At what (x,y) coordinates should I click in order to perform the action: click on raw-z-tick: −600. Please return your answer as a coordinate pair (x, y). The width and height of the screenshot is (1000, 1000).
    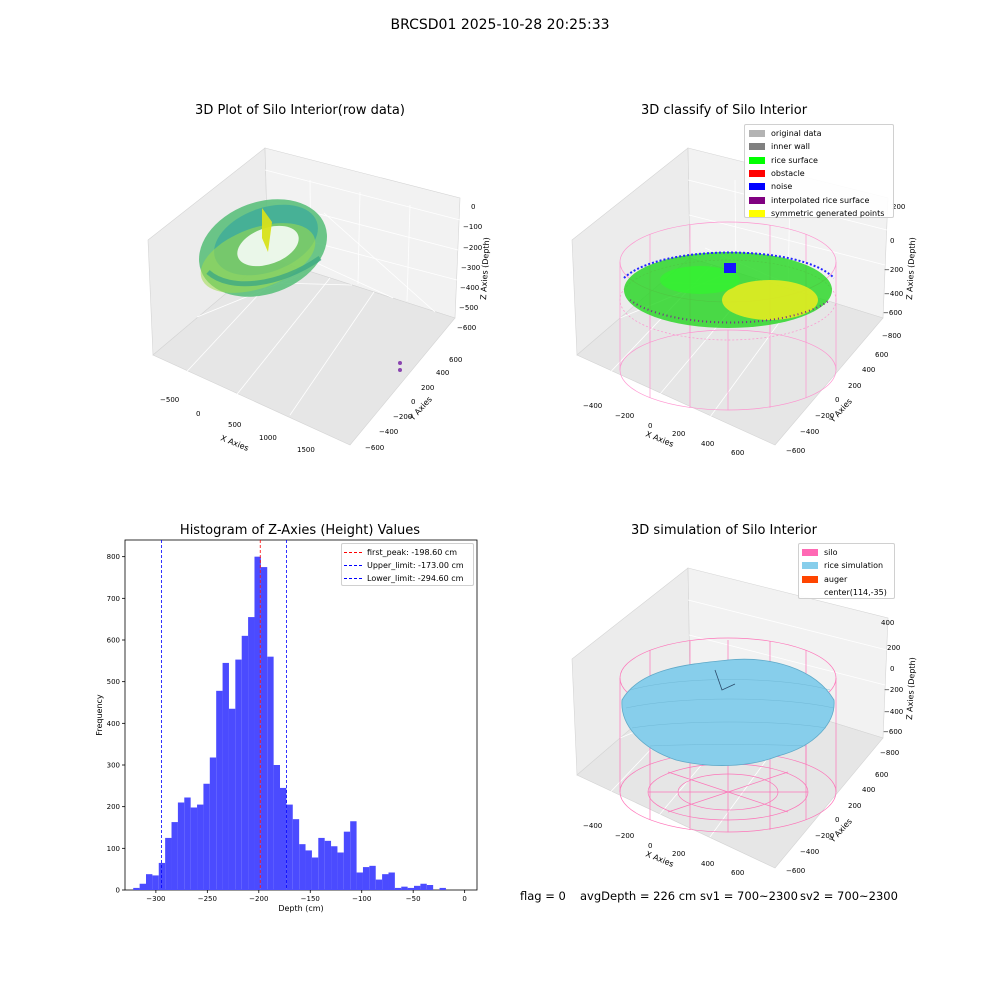
    Looking at the image, I should click on (466, 328).